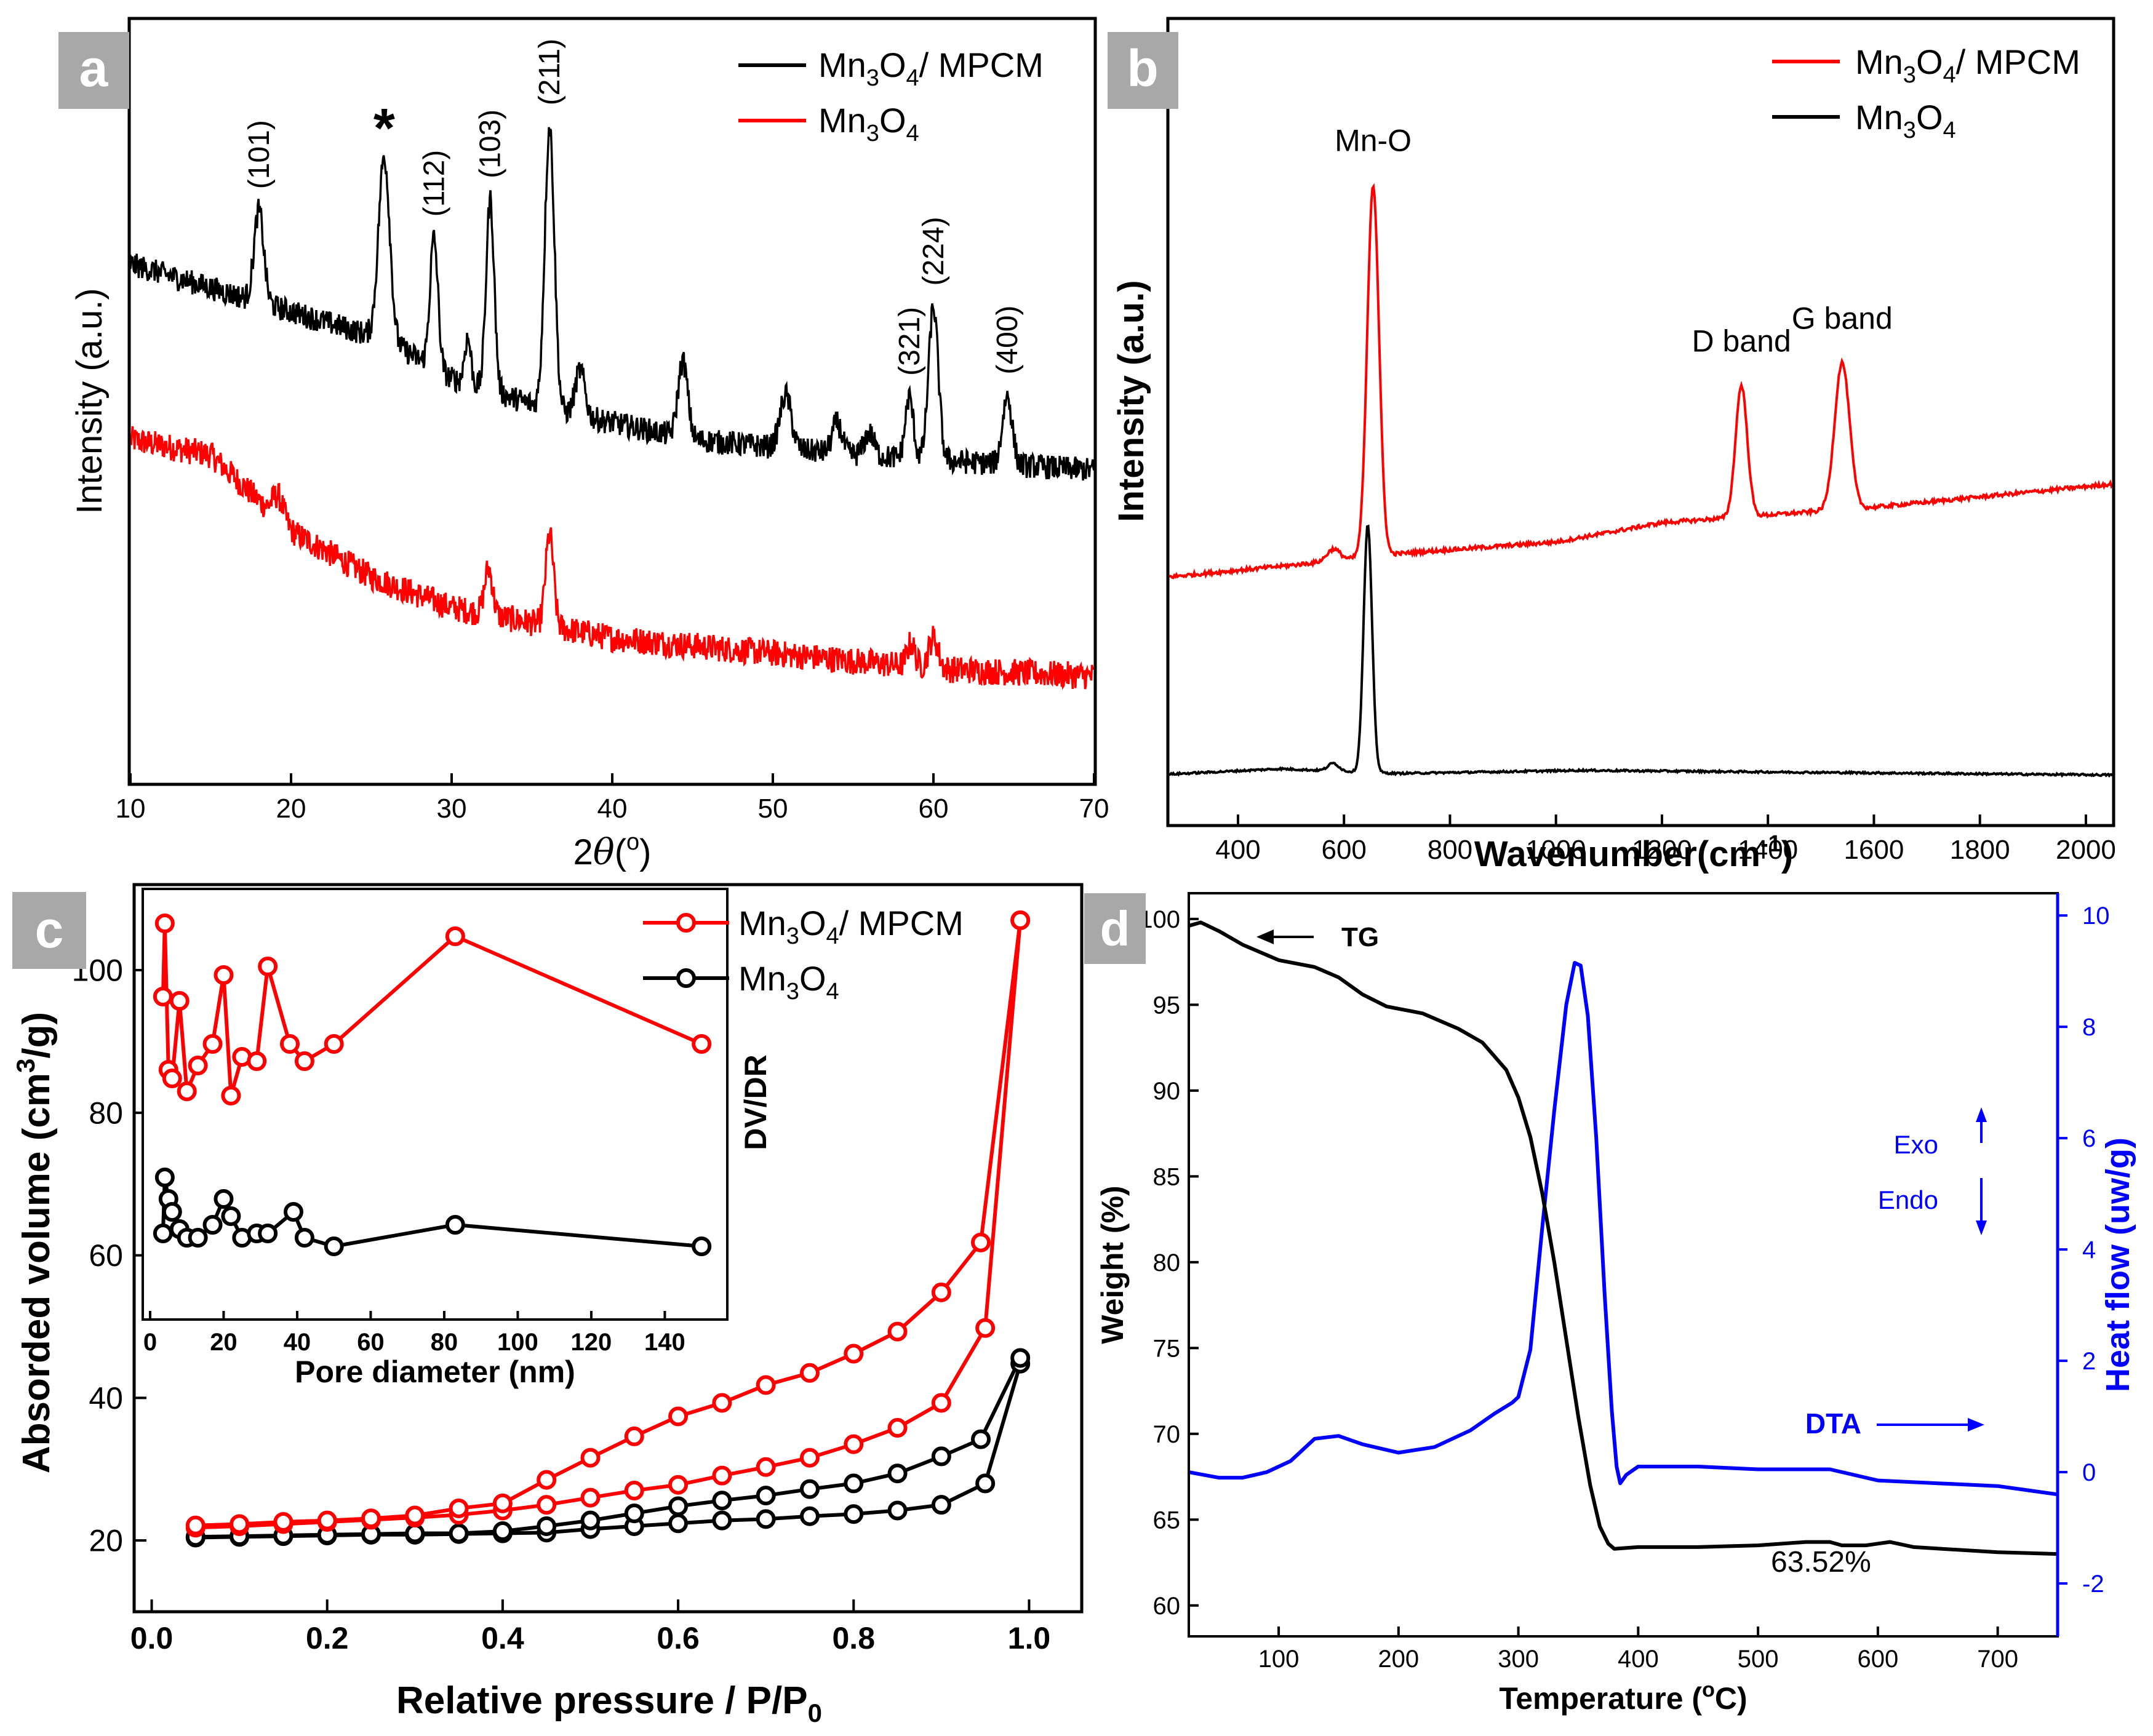 The height and width of the screenshot is (1736, 2153). What do you see at coordinates (1007, 340) in the screenshot?
I see `panel-a-peak-label: (400)` at bounding box center [1007, 340].